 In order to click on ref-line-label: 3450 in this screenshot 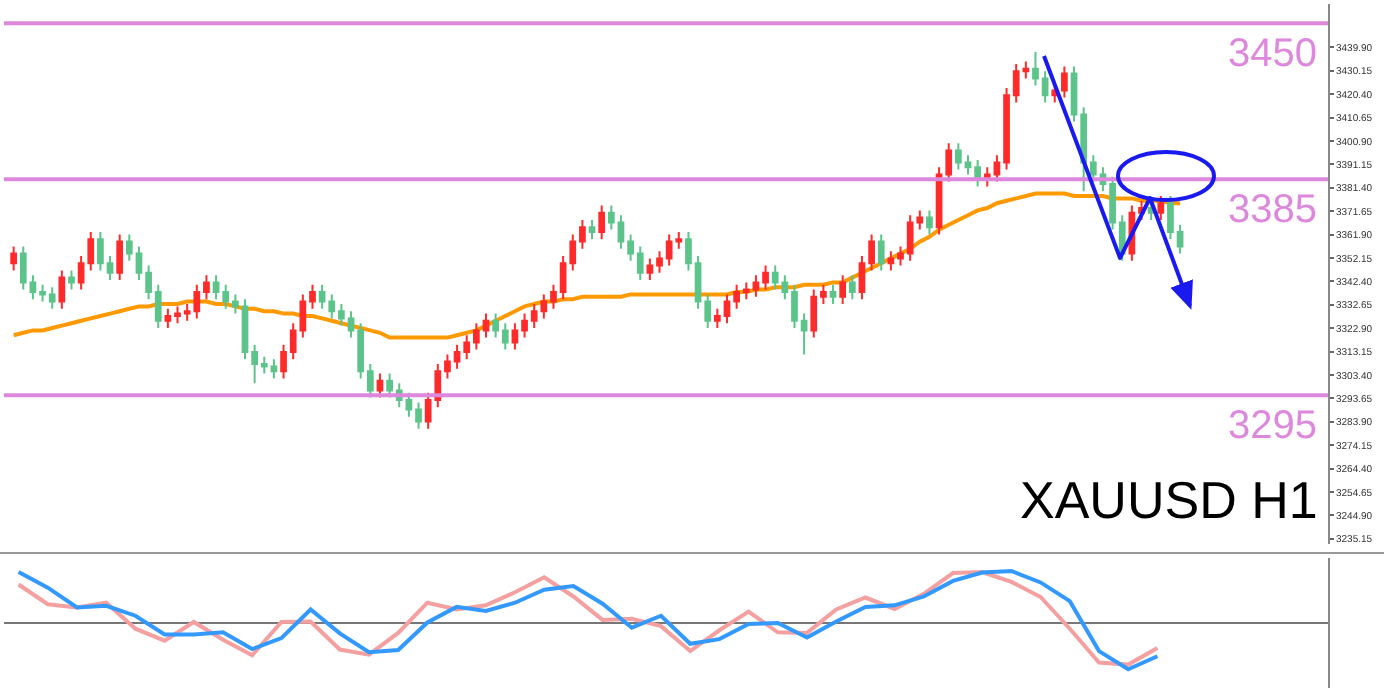, I will do `click(1272, 54)`.